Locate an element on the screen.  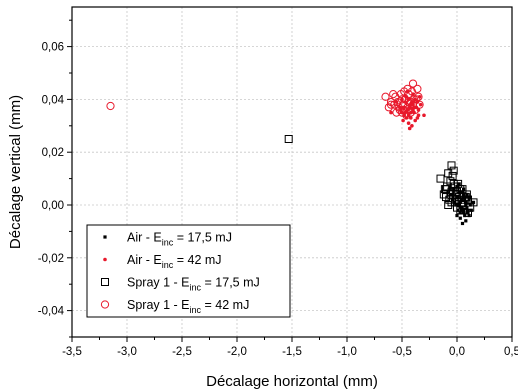
y-axis-label: Décalage vertical (mm) is located at coordinates (15, 172).